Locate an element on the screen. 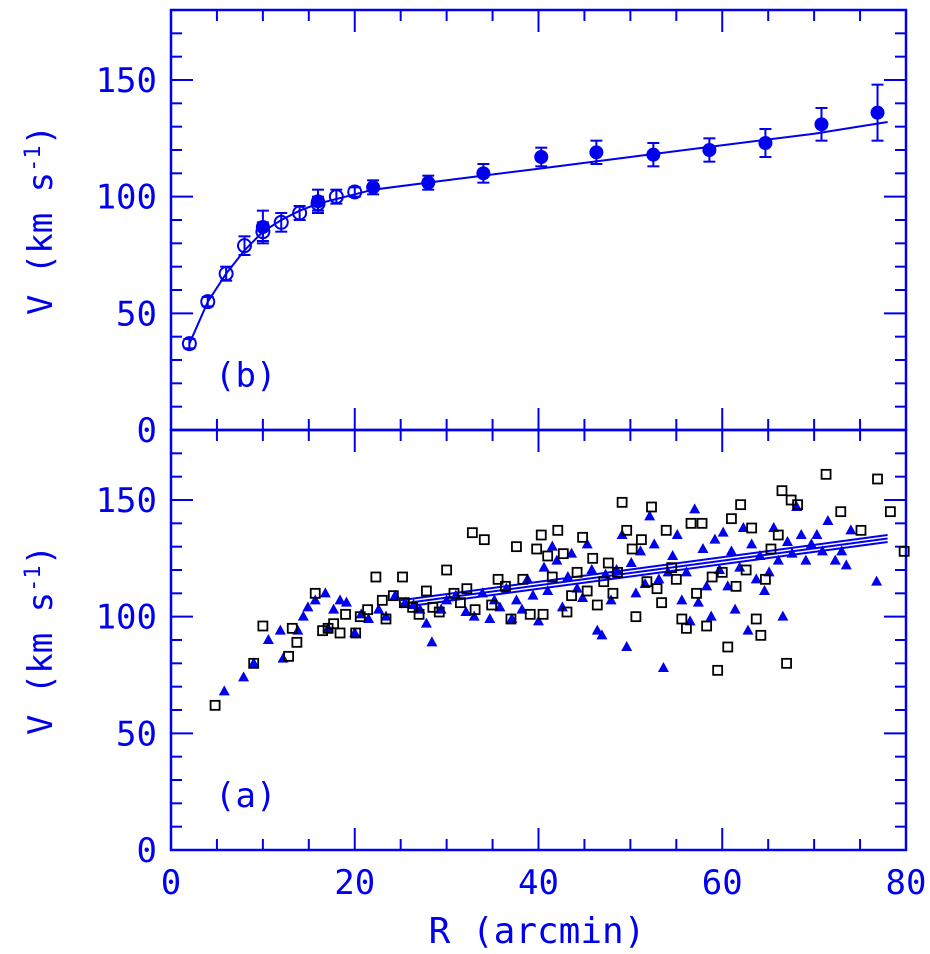 Image resolution: width=930 pixels, height=954 pixels. x-tick-label: 60 is located at coordinates (722, 883).